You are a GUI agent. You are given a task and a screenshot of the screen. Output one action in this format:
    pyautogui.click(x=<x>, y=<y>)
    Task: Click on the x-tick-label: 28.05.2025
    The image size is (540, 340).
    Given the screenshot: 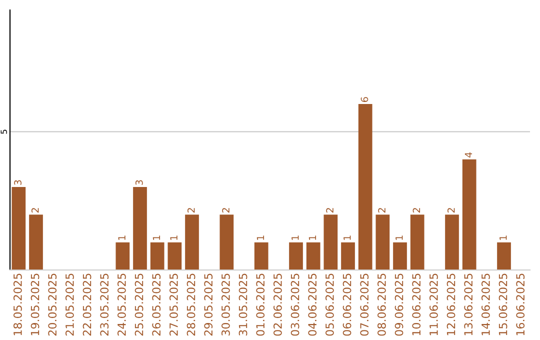 What is the action you would take?
    pyautogui.click(x=191, y=305)
    